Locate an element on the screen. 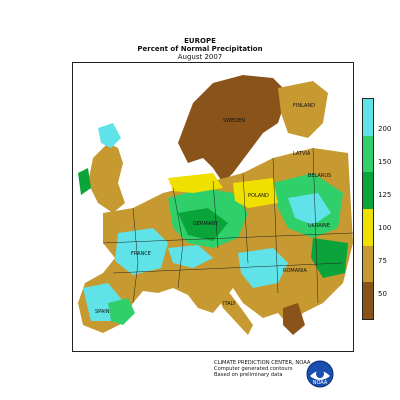  label-romania: ROMANIA is located at coordinates (295, 271).